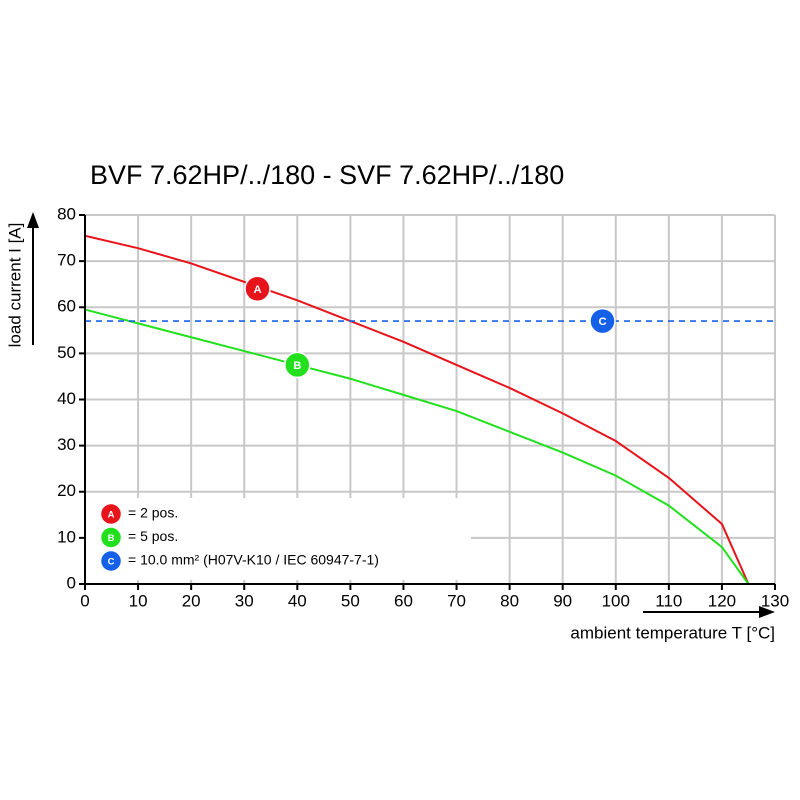 This screenshot has width=800, height=800. I want to click on x-tick-label: 90, so click(562, 600).